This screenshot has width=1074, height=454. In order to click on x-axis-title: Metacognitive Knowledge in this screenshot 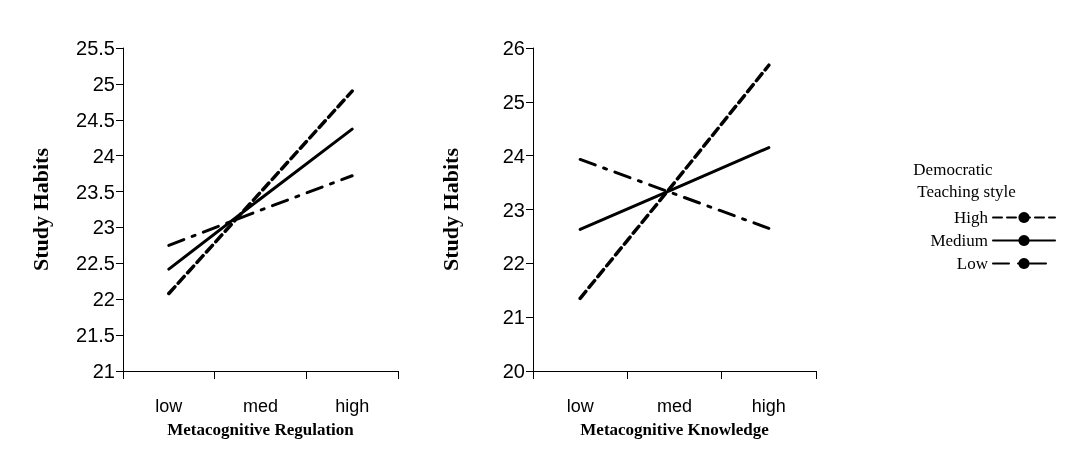, I will do `click(675, 429)`.